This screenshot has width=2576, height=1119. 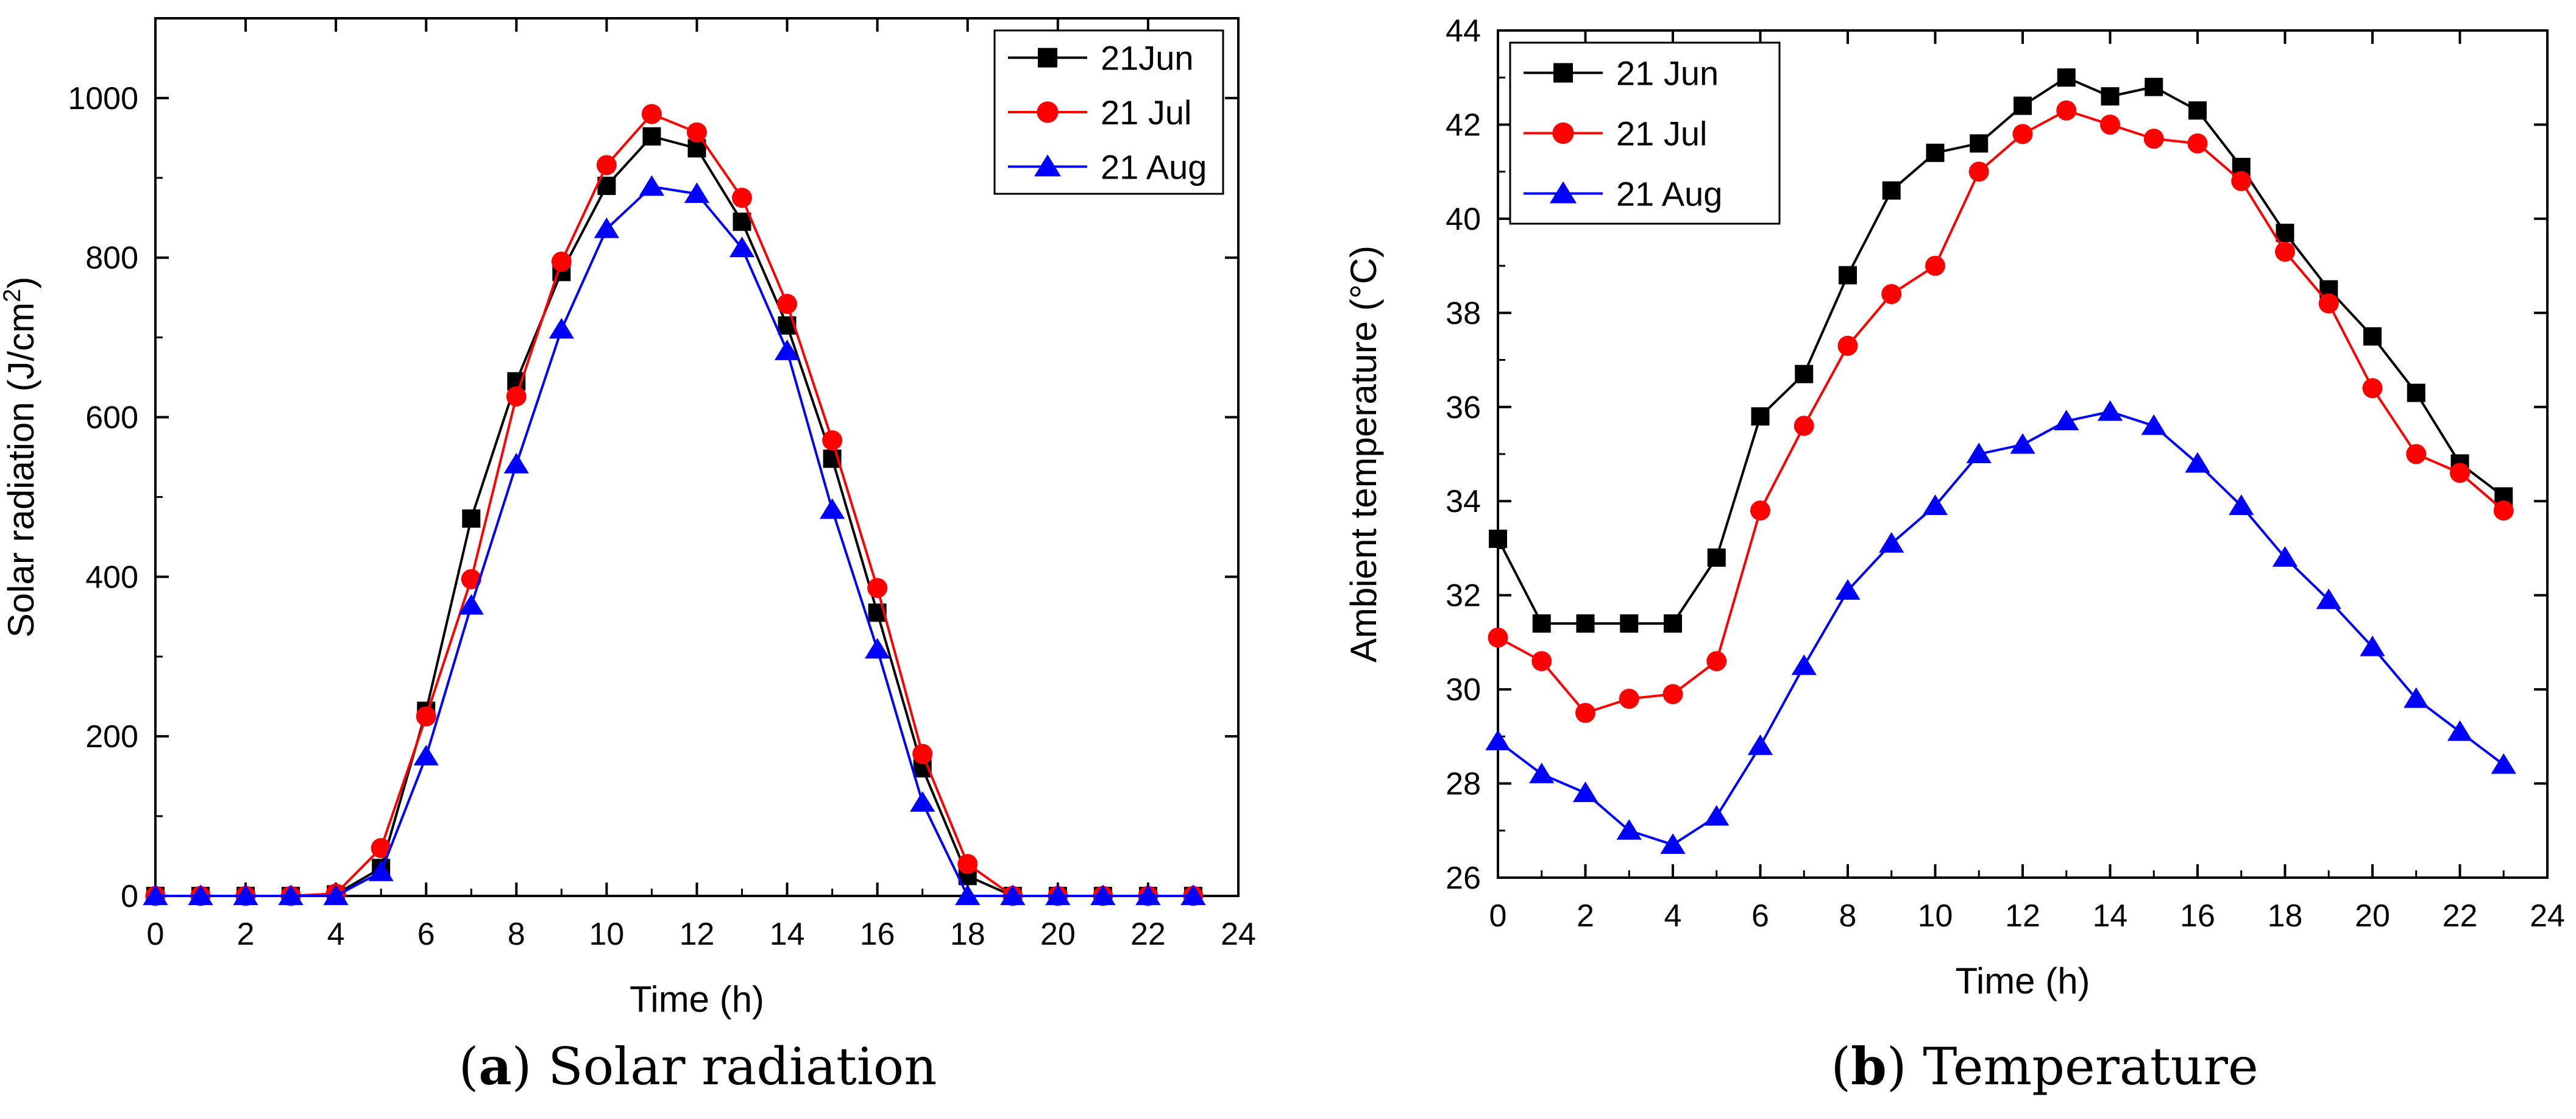 I want to click on y-tick-label: 26, so click(x=1463, y=879).